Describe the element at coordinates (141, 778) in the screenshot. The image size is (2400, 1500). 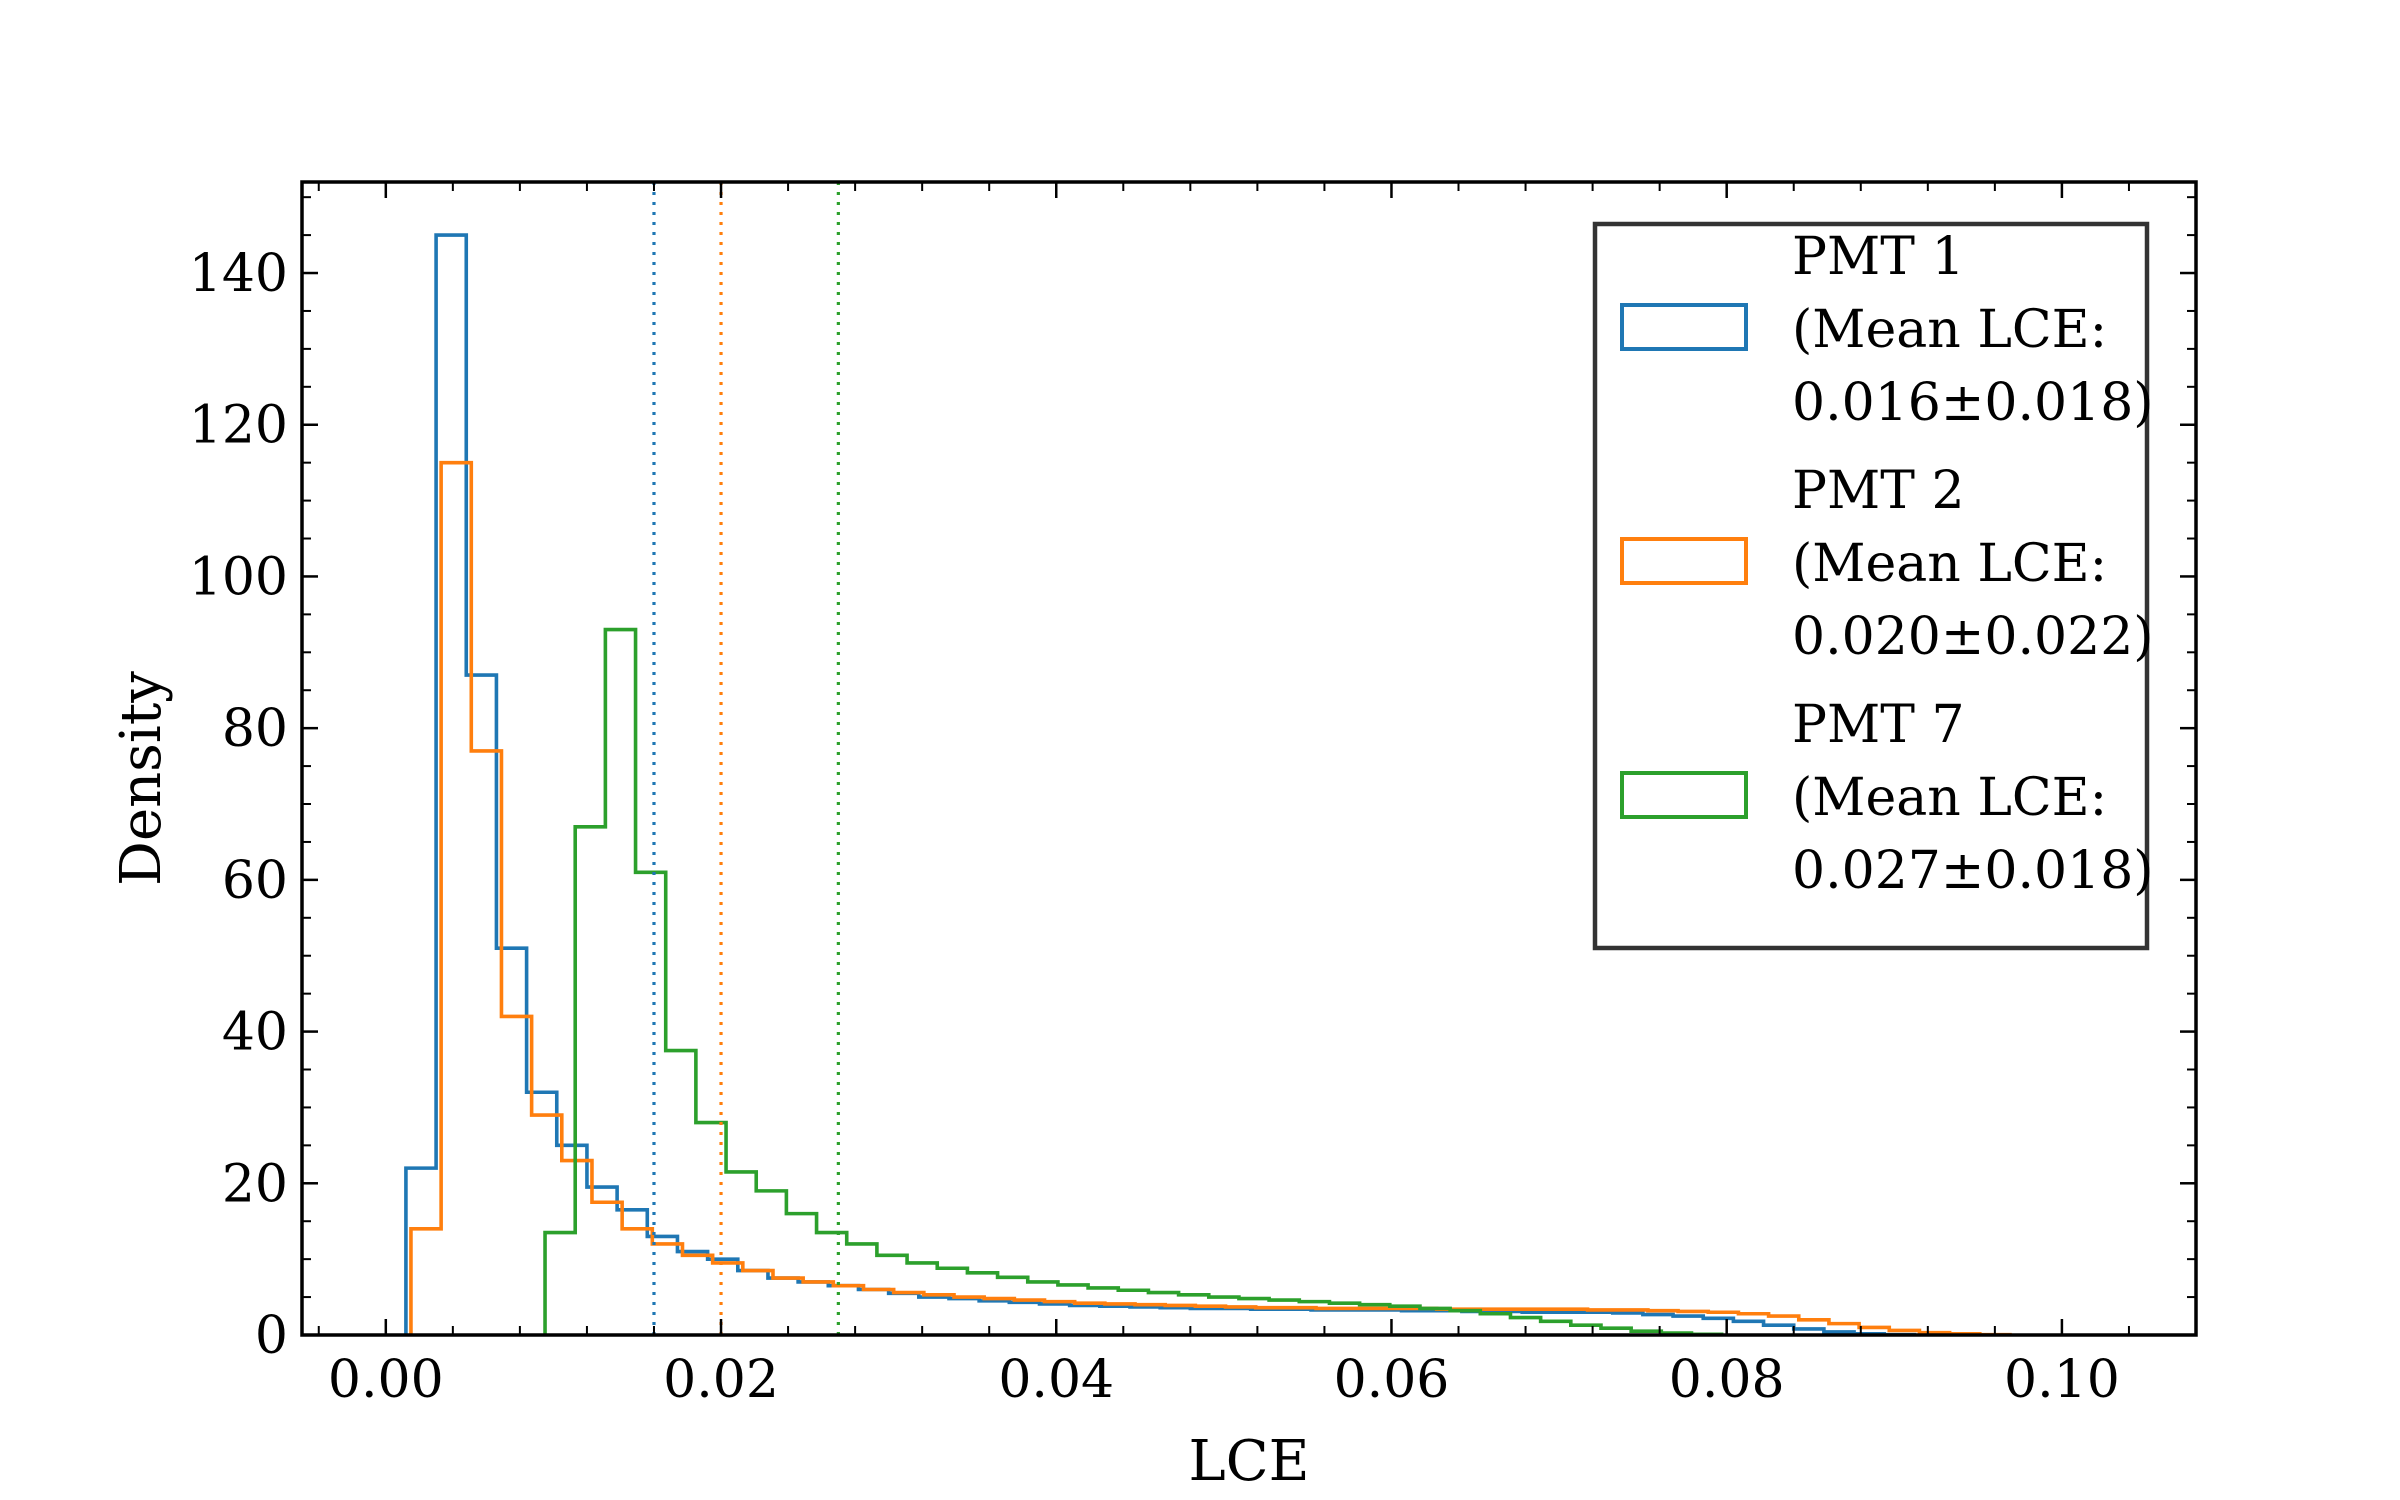
I see `y-axis-title: Density` at that location.